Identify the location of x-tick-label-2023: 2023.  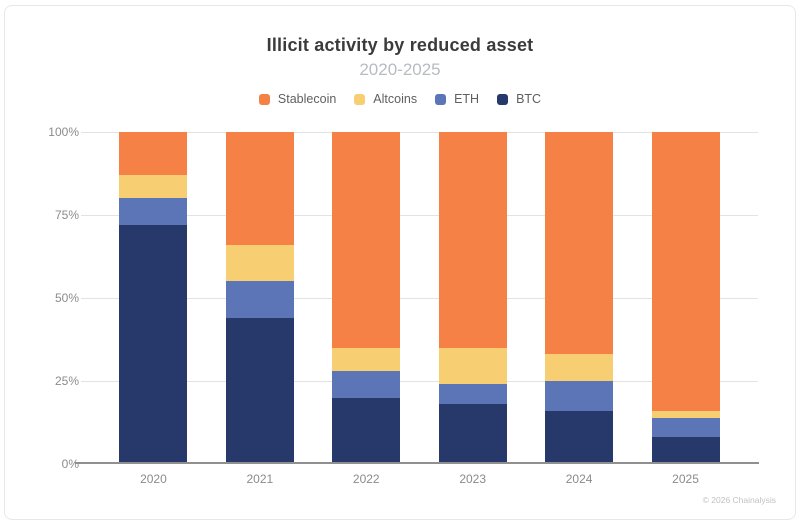
(473, 479).